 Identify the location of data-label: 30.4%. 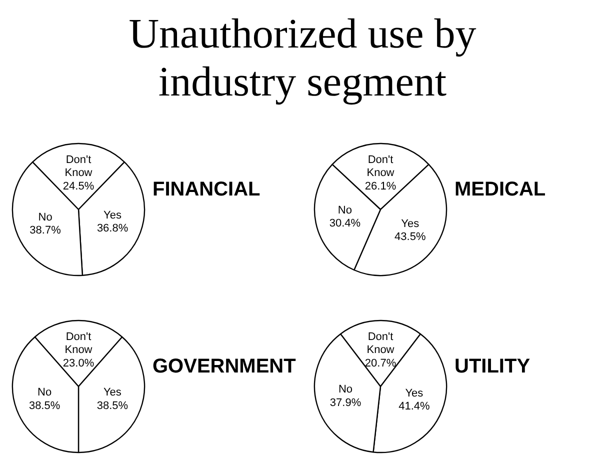
(345, 223).